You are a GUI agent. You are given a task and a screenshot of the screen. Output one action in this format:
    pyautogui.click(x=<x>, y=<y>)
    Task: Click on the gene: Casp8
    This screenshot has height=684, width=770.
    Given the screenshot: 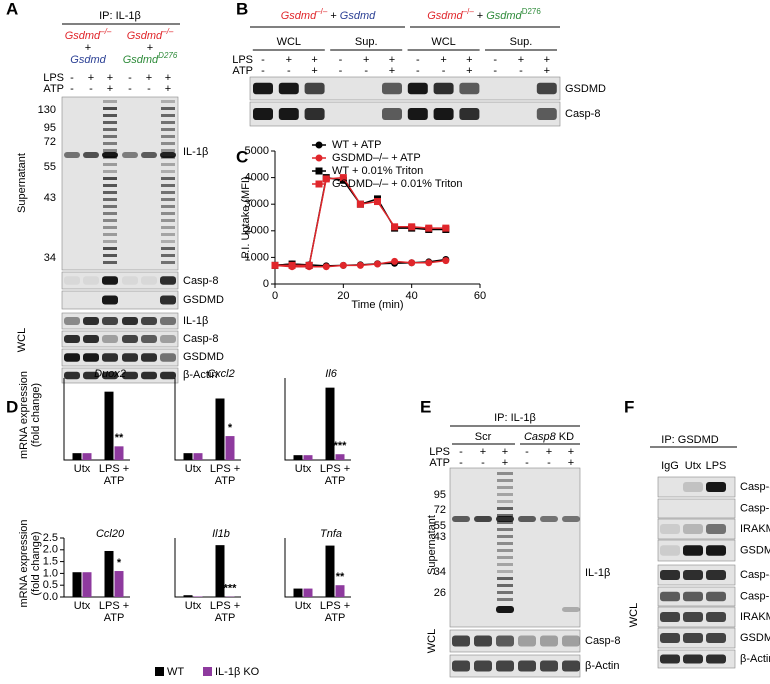 What is the action you would take?
    pyautogui.click(x=540, y=437)
    